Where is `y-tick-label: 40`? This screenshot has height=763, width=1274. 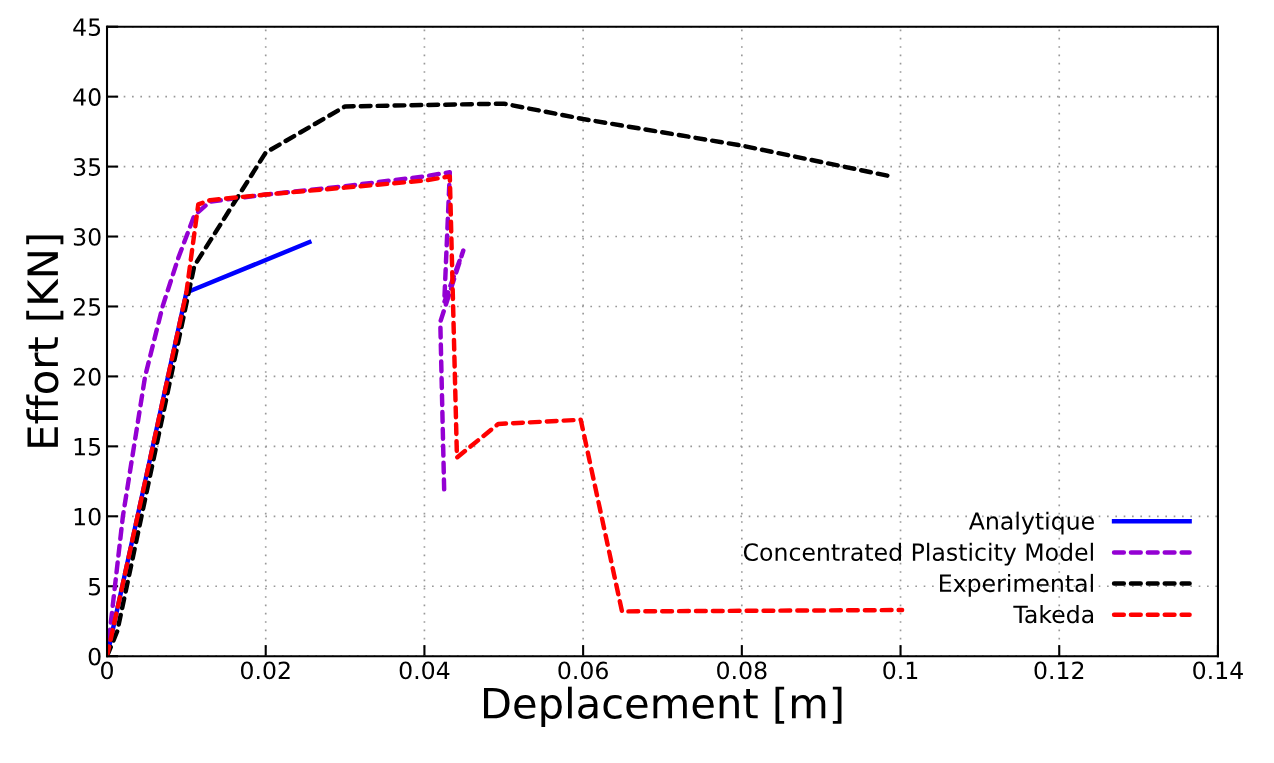 y-tick-label: 40 is located at coordinates (87, 97).